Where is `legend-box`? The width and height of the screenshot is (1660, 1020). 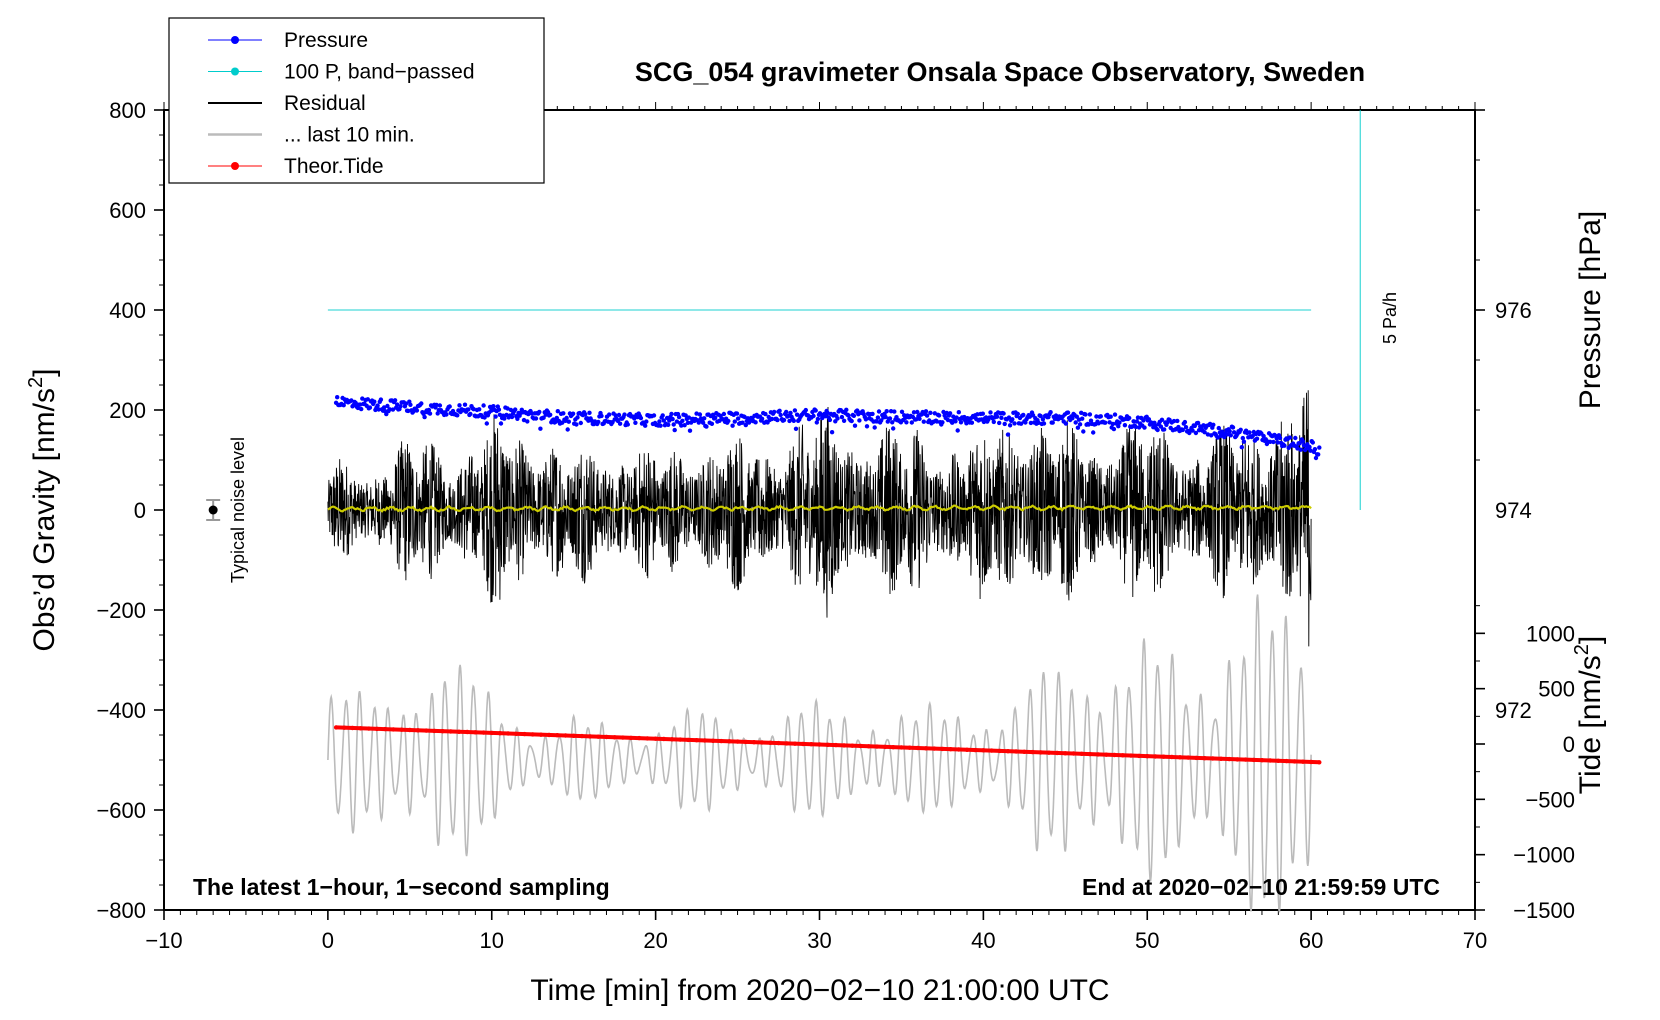
legend-box is located at coordinates (356, 100).